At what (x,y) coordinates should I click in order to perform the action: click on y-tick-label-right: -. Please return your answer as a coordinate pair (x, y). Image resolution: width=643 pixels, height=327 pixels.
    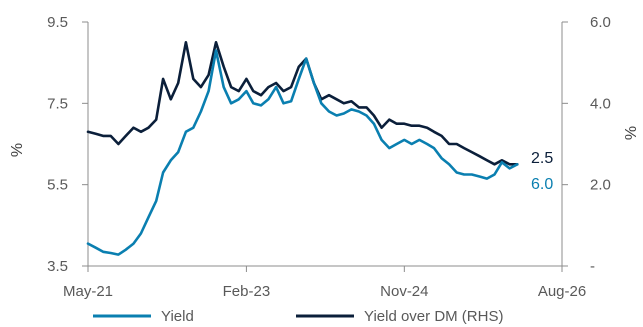
    Looking at the image, I should click on (592, 266).